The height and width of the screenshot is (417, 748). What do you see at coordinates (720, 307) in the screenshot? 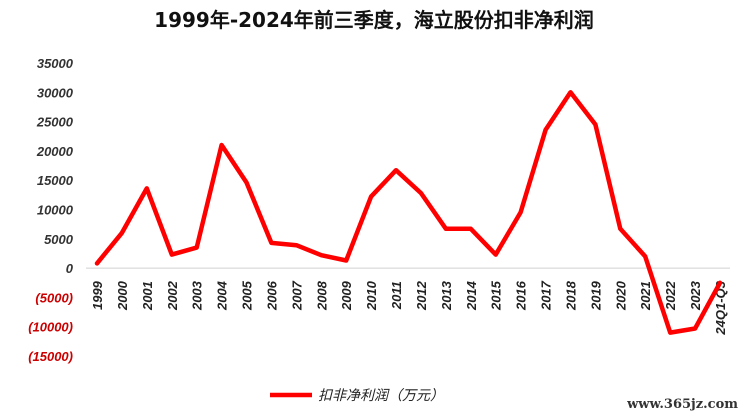
I see `x-tick-label: 24Q1-Q3` at bounding box center [720, 307].